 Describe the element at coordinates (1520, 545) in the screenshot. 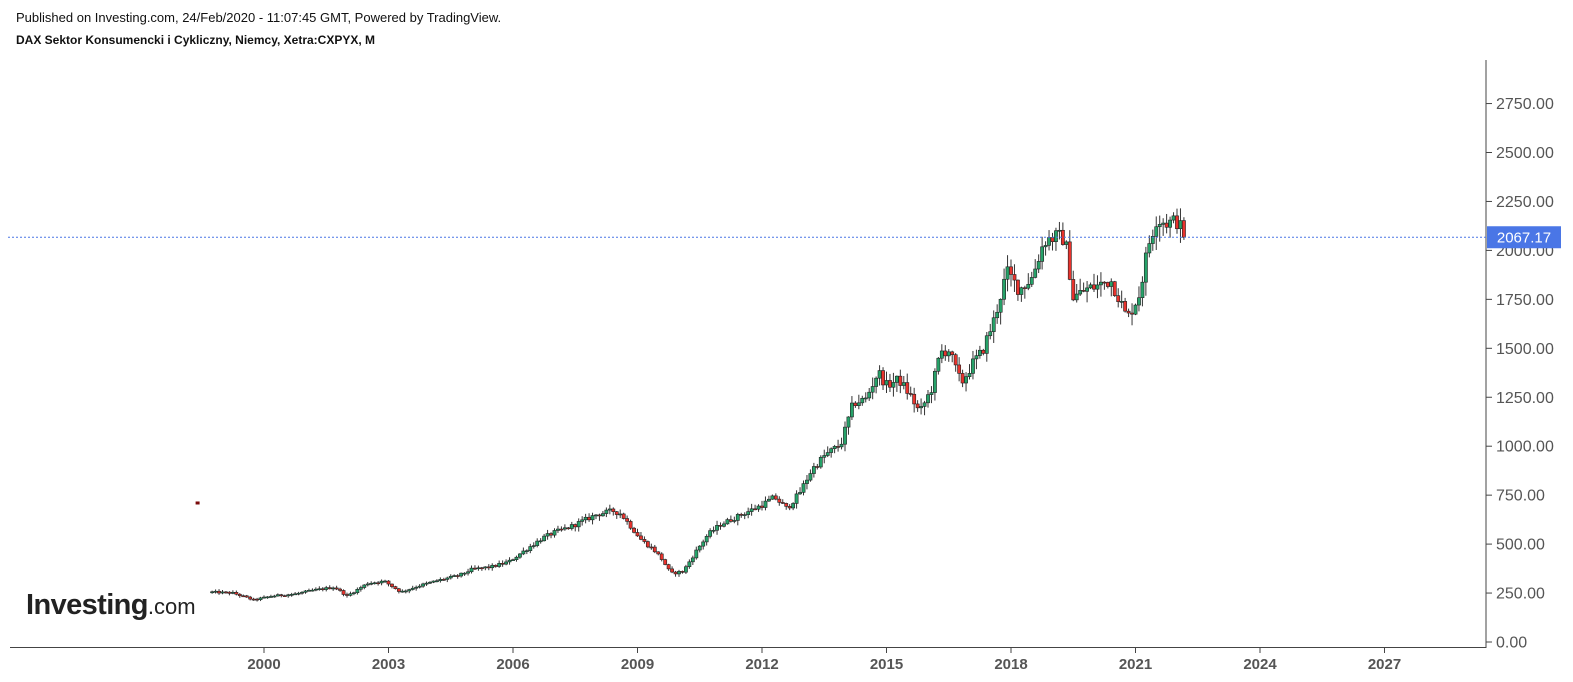

I see `y-tick-label: 500.00` at that location.